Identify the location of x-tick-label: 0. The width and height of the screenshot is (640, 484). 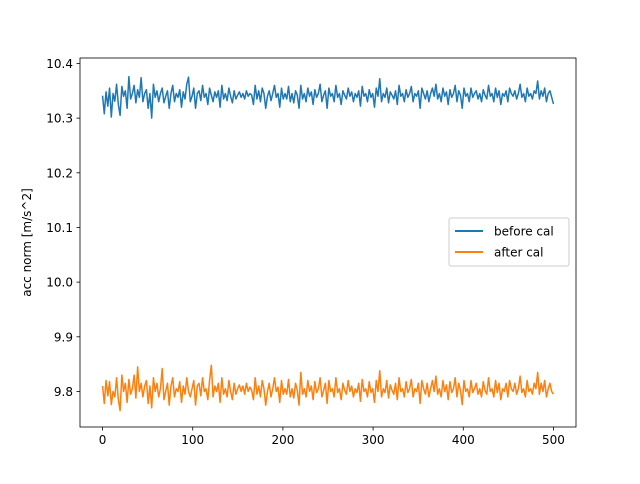
(103, 440).